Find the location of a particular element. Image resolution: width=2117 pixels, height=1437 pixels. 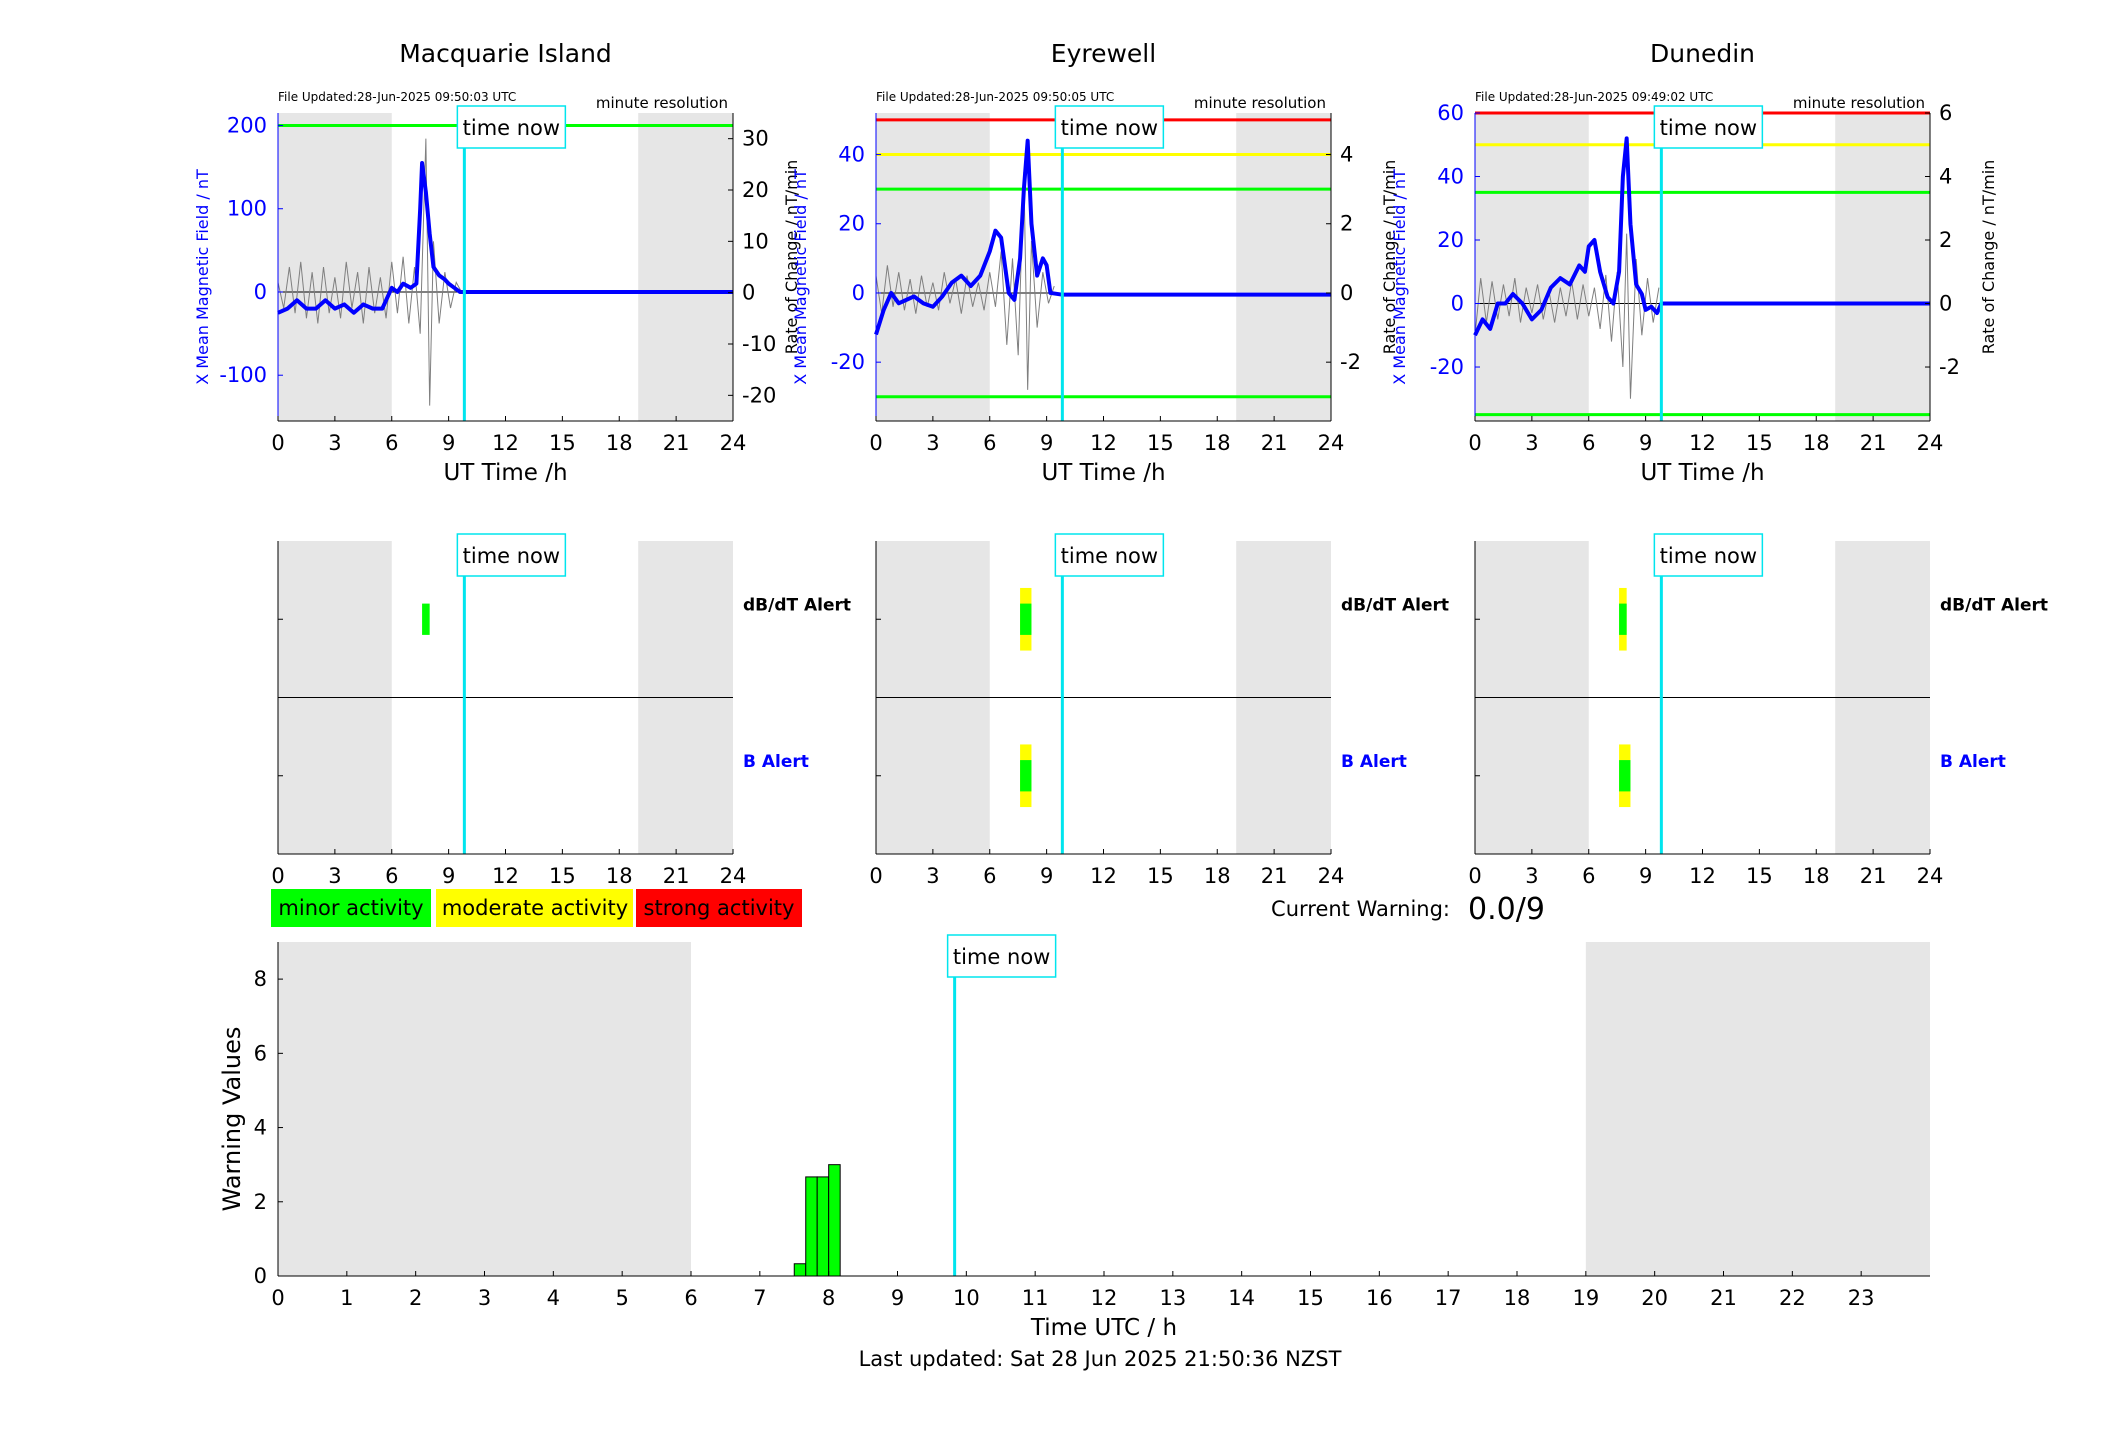

x-tick-label: 16 is located at coordinates (1379, 1298).